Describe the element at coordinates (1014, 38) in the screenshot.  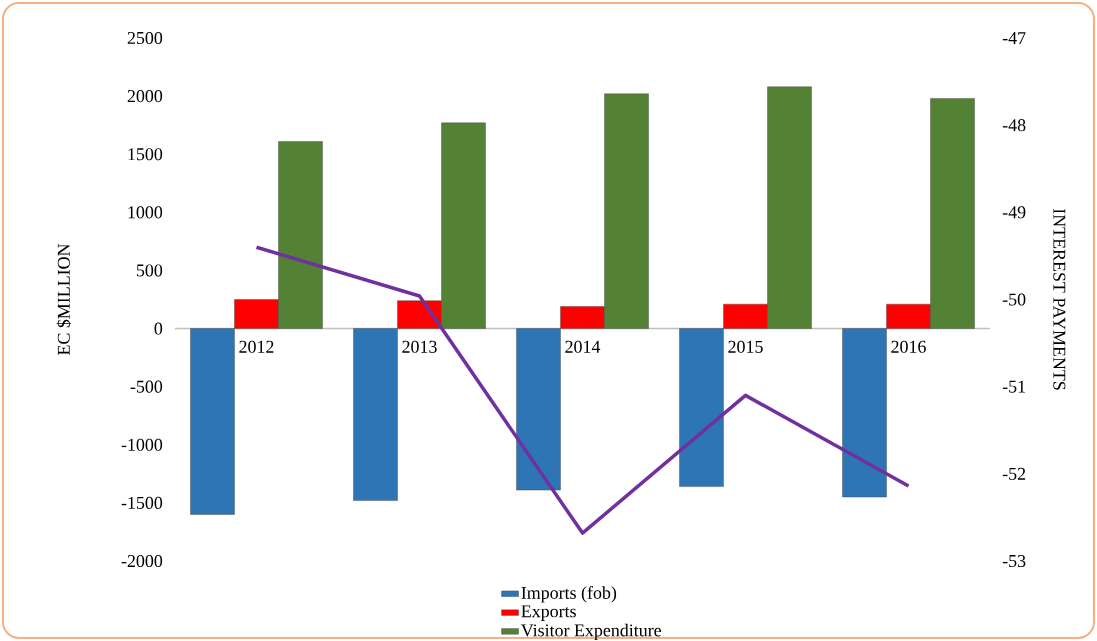
I see `y2-tick-label: -47` at that location.